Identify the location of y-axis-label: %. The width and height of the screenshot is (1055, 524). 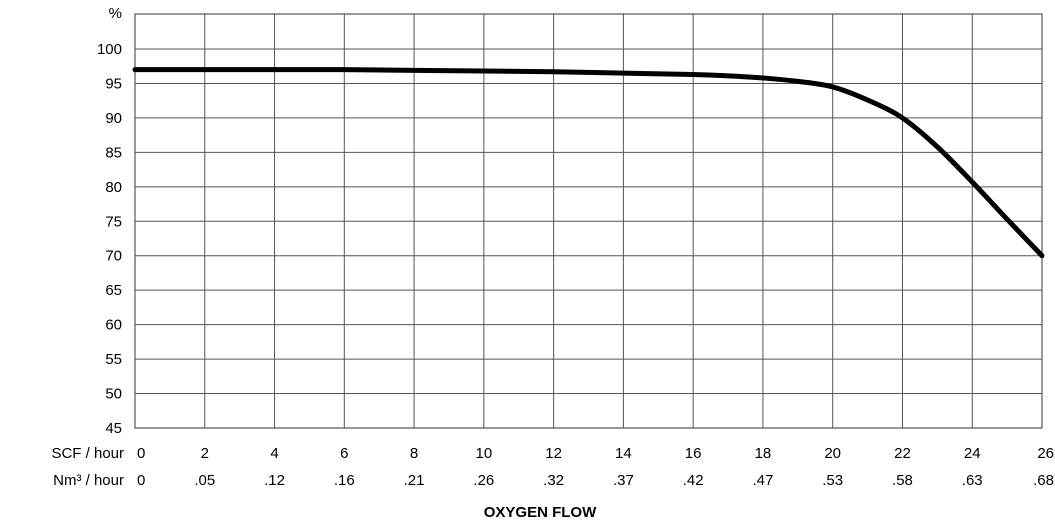
(115, 13).